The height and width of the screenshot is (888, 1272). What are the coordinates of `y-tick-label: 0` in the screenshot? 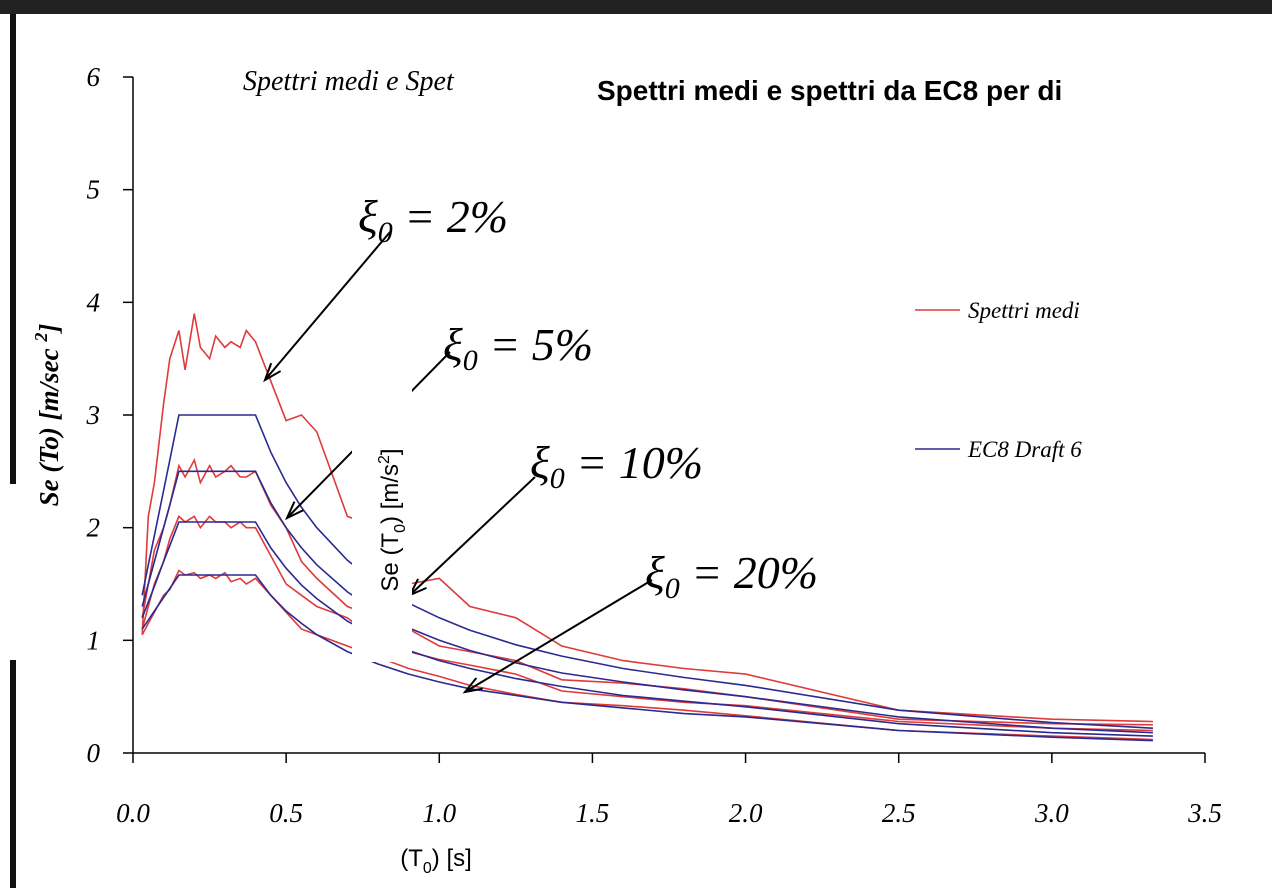 It's located at (94, 753).